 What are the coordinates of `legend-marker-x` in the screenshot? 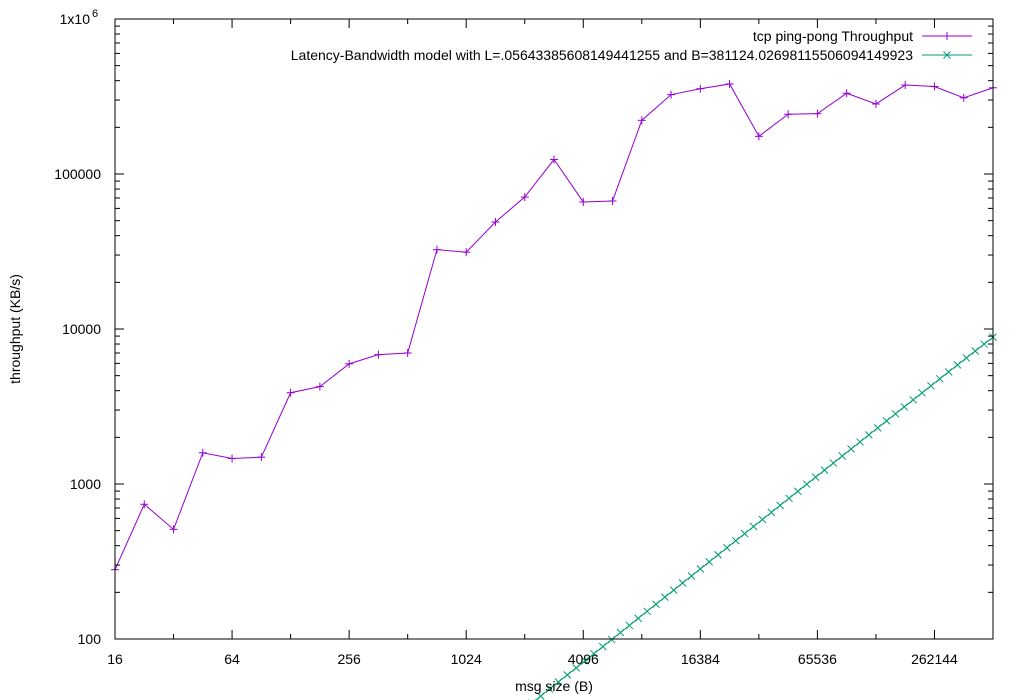 It's located at (947, 55).